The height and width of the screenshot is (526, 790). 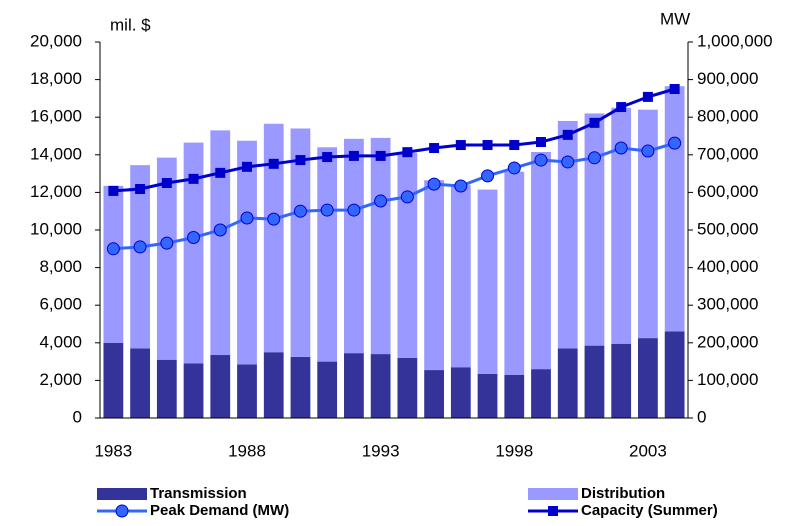 What do you see at coordinates (514, 450) in the screenshot?
I see `x-tick-label: 1998` at bounding box center [514, 450].